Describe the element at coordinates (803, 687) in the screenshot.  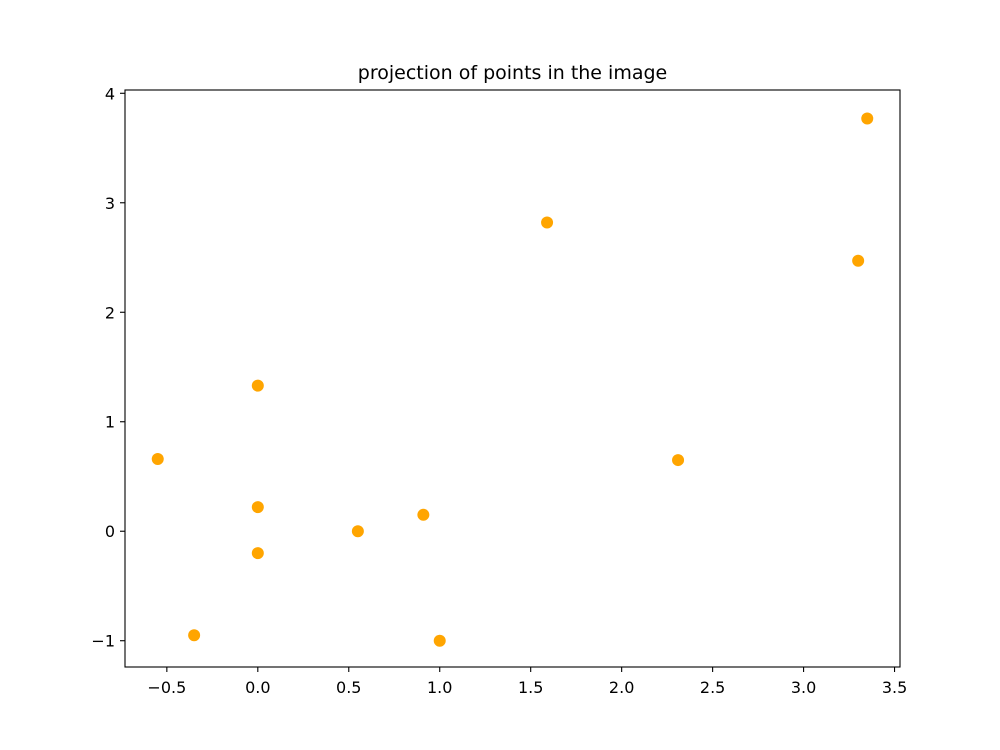
I see `x-tick-label: 3.0` at that location.